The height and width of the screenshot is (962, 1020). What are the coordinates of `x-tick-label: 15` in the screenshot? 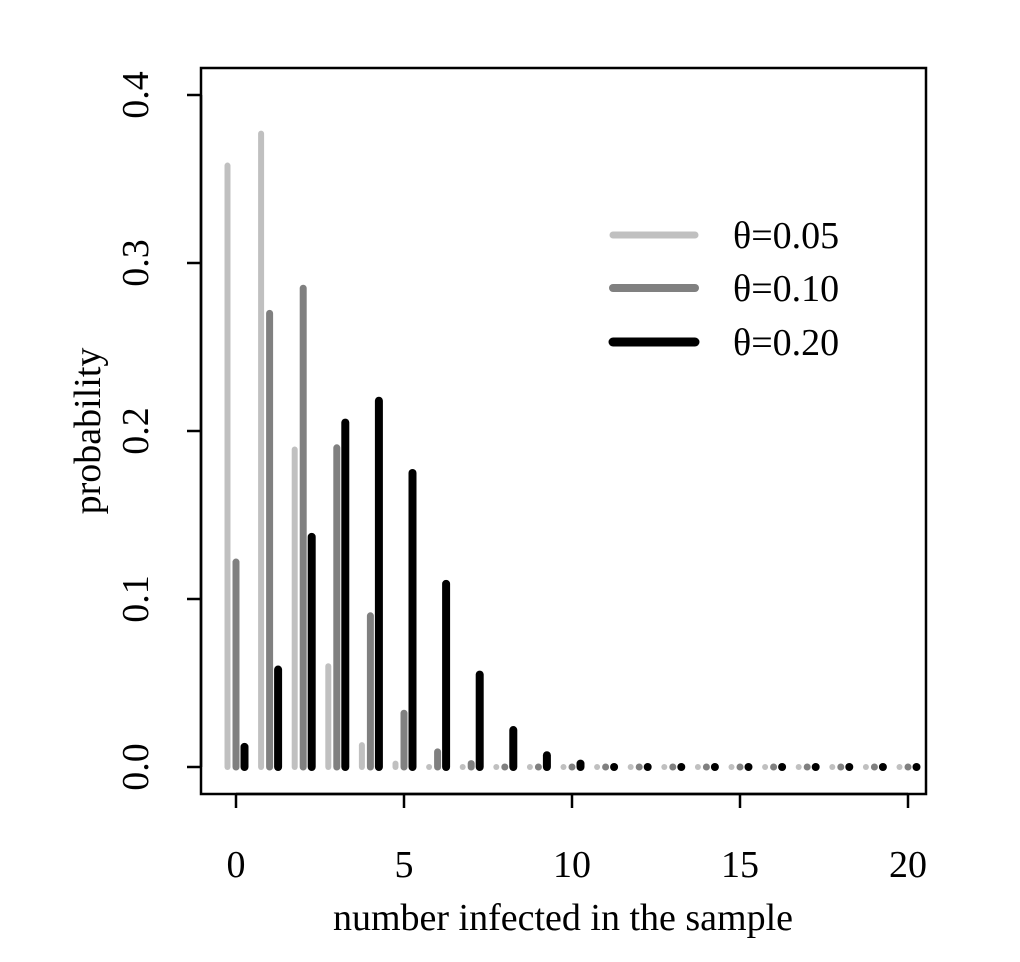 It's located at (740, 865).